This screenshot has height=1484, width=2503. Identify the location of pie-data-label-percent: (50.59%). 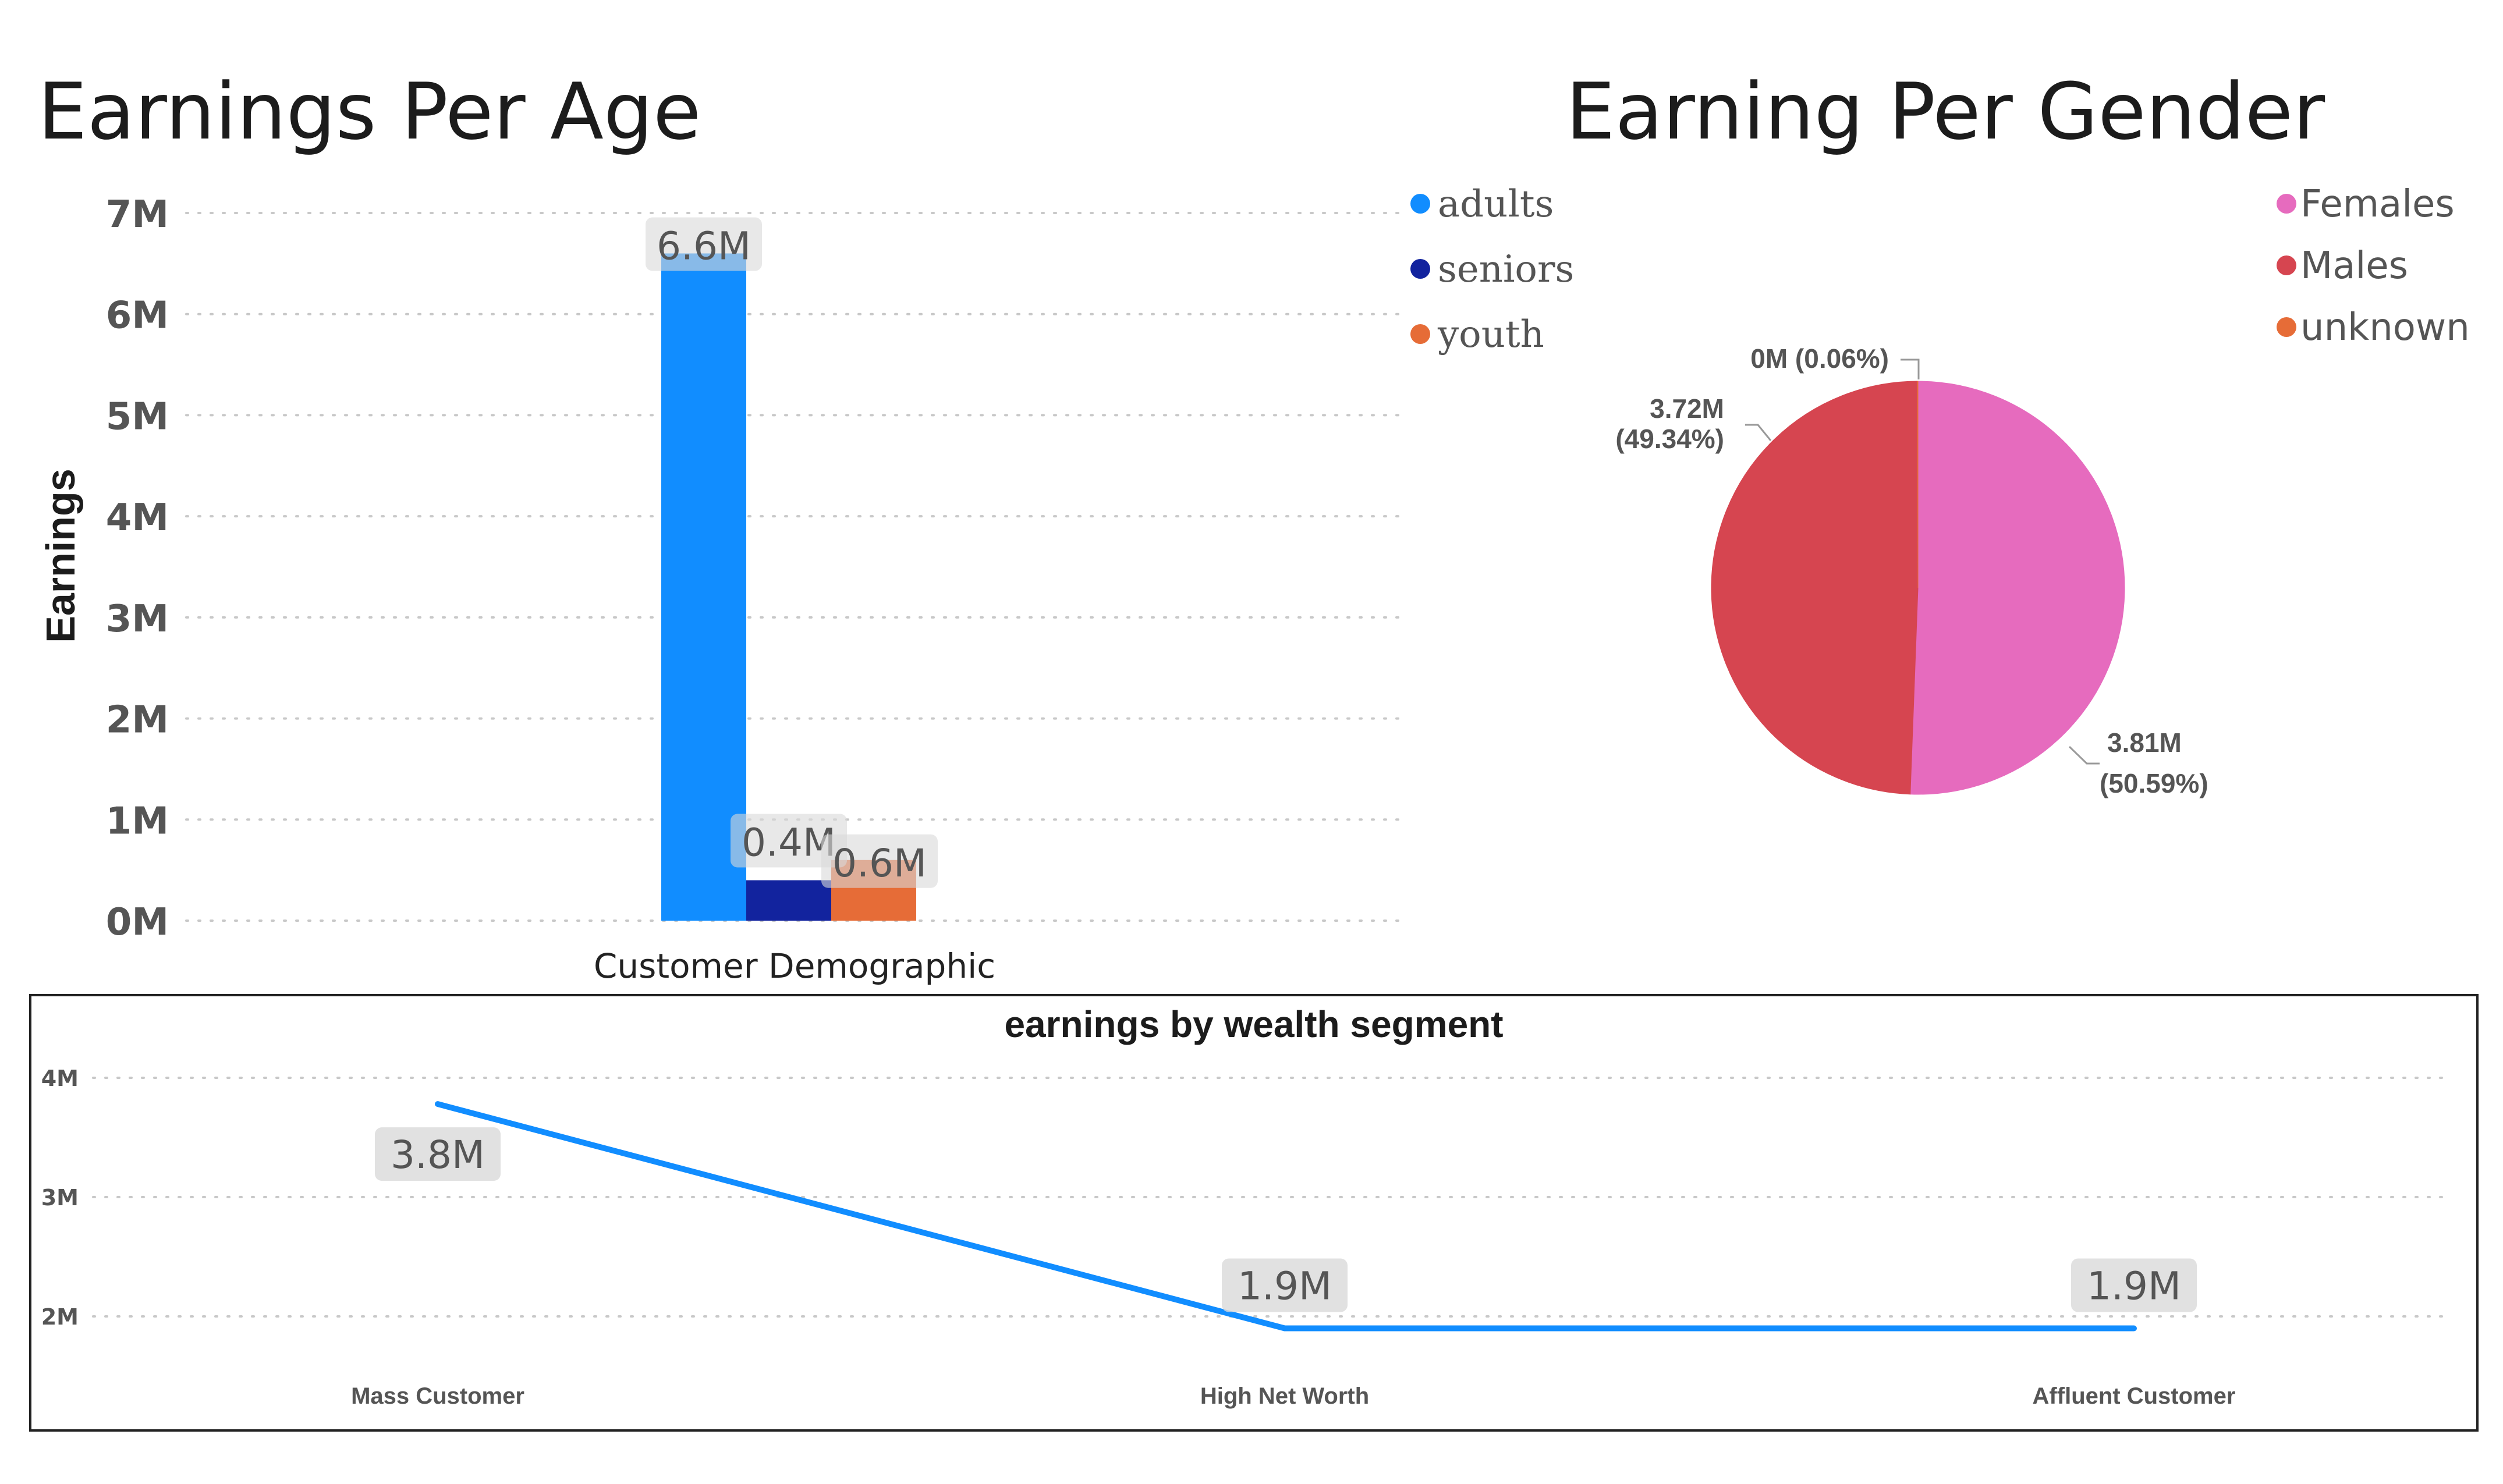
(2154, 783).